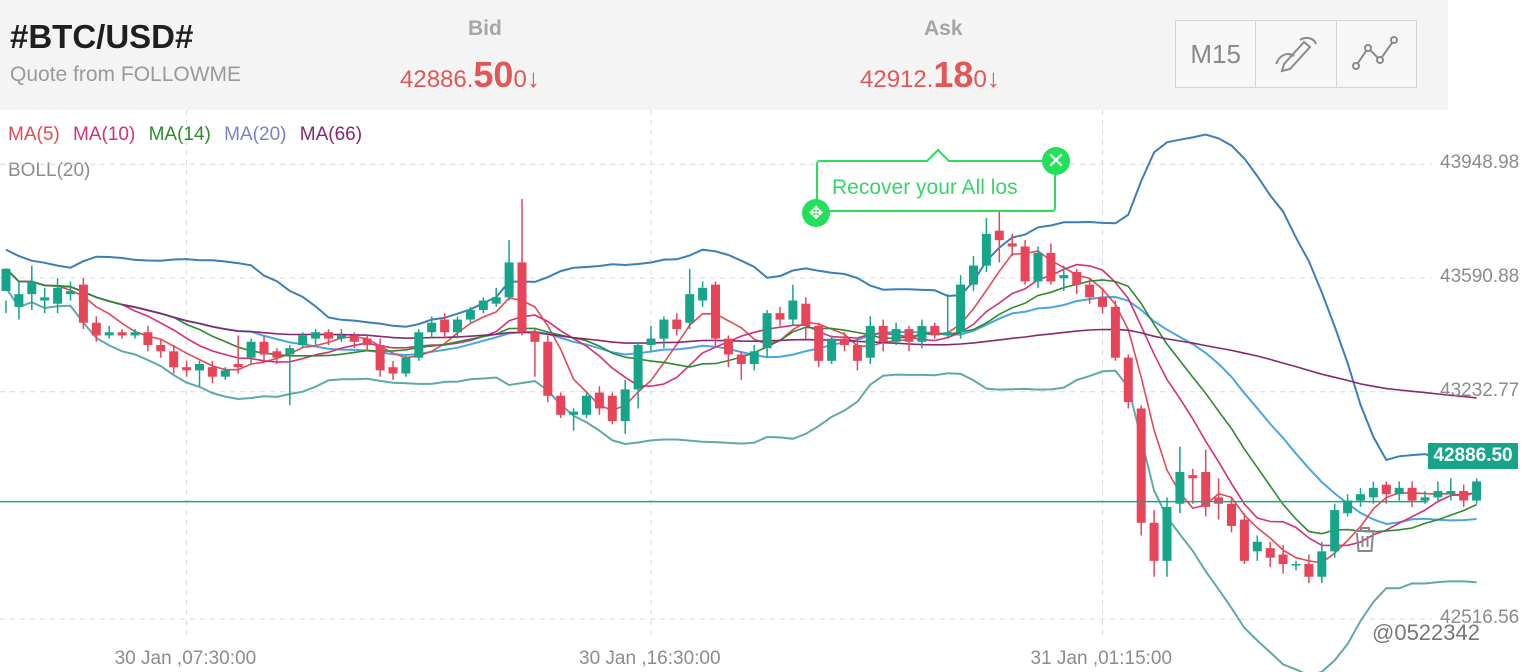  Describe the element at coordinates (104, 134) in the screenshot. I see `ma10-legend: MA(10)` at that location.